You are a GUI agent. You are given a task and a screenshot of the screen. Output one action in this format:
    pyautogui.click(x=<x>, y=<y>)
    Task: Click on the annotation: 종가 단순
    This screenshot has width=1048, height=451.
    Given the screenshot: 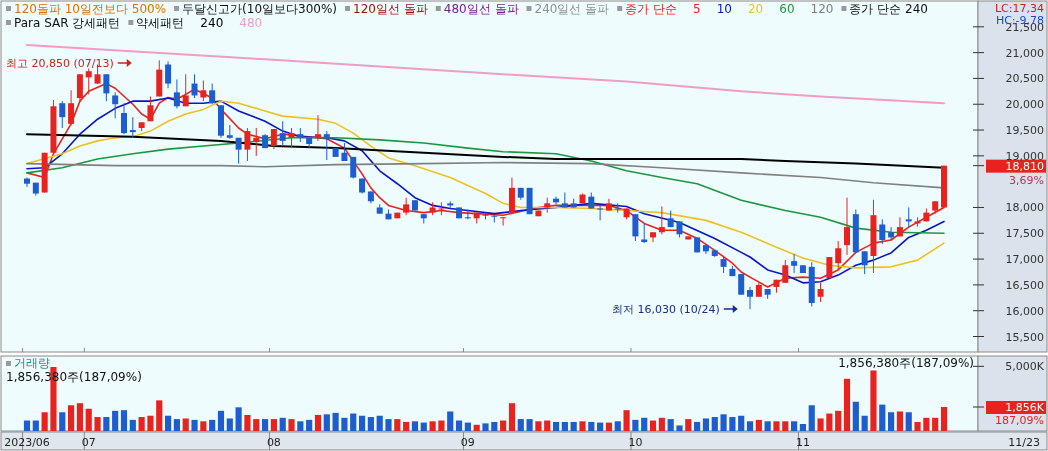 What is the action you would take?
    pyautogui.click(x=651, y=9)
    